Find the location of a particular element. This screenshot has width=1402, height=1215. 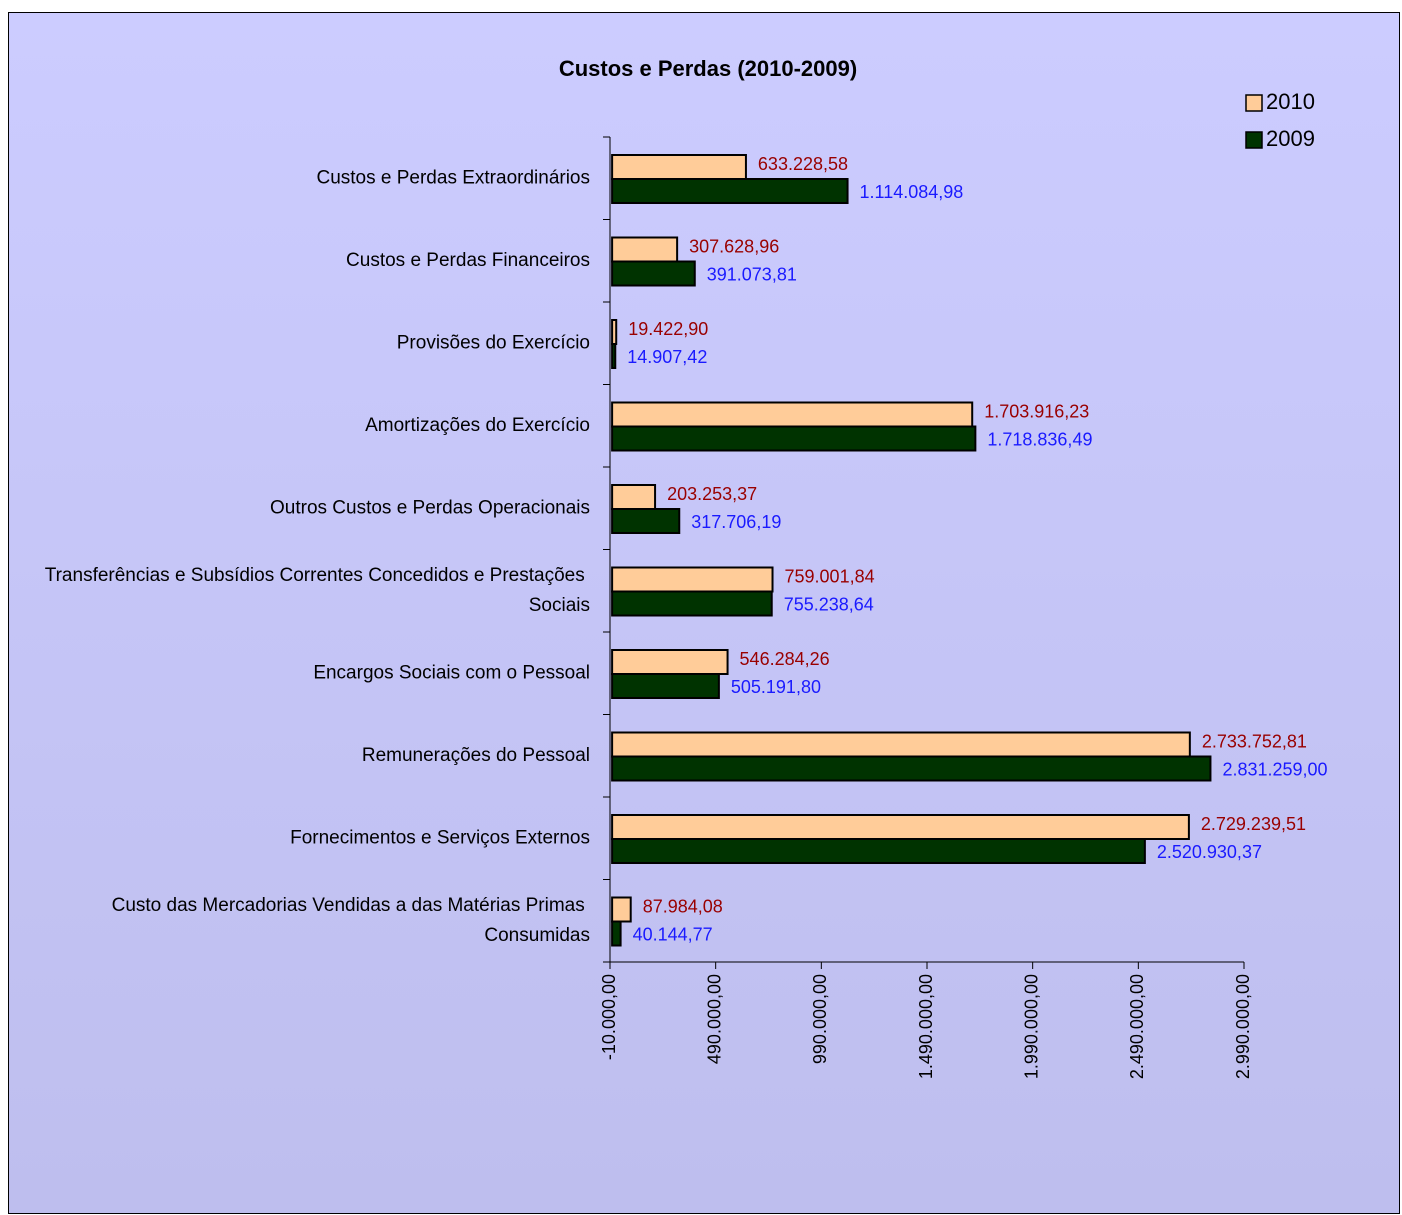

y-tick-label: Custos e Perdas Financeiros is located at coordinates (468, 260).